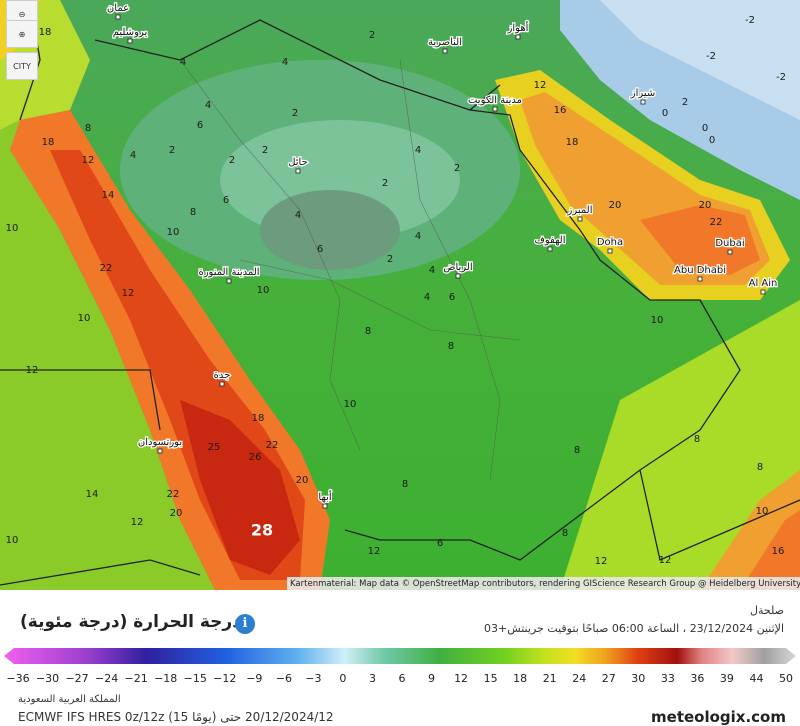 This screenshot has height=726, width=800. What do you see at coordinates (106, 678) in the screenshot?
I see `legend-tick-label: −24` at bounding box center [106, 678].